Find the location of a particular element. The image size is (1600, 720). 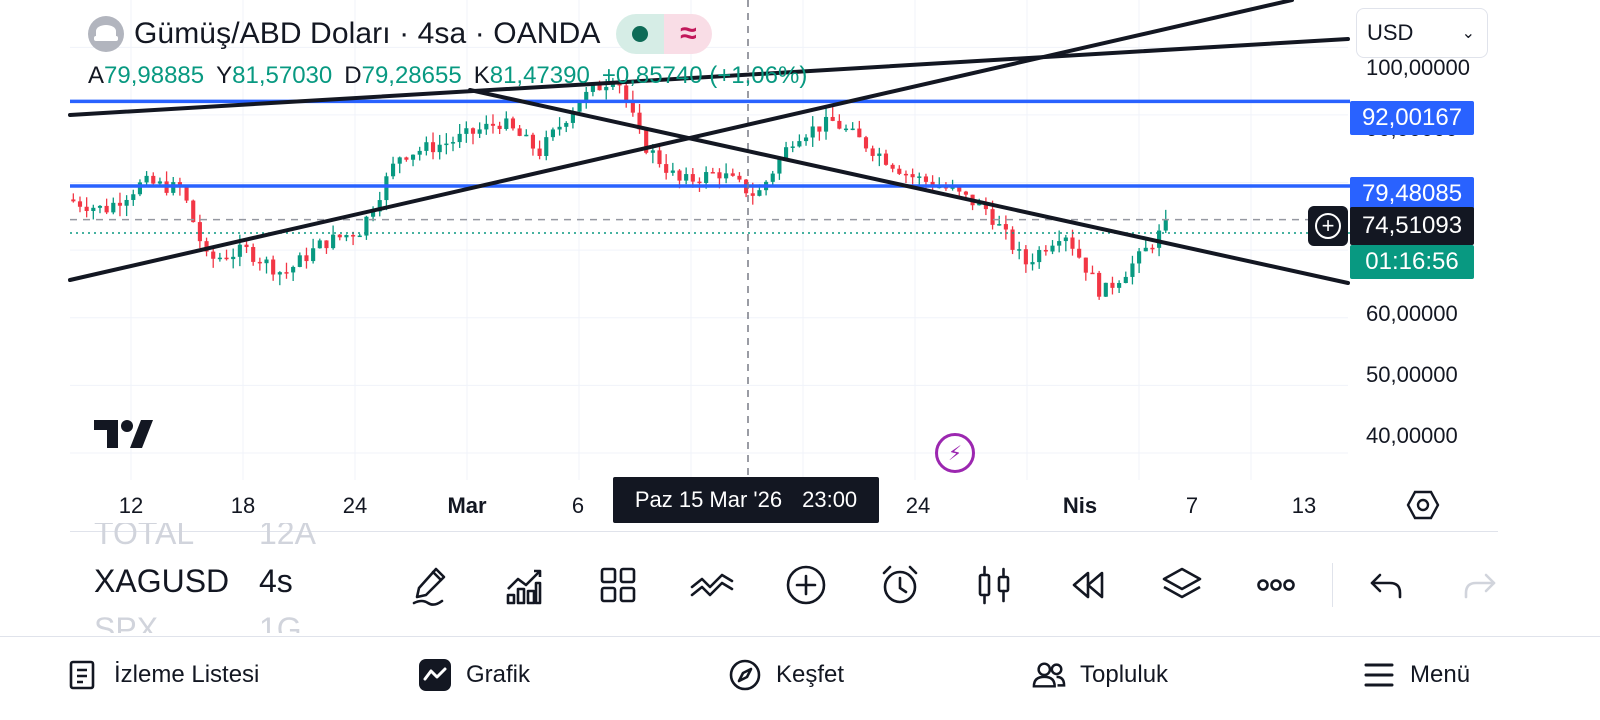

price-axis-label: 50,00000 is located at coordinates (1412, 374).